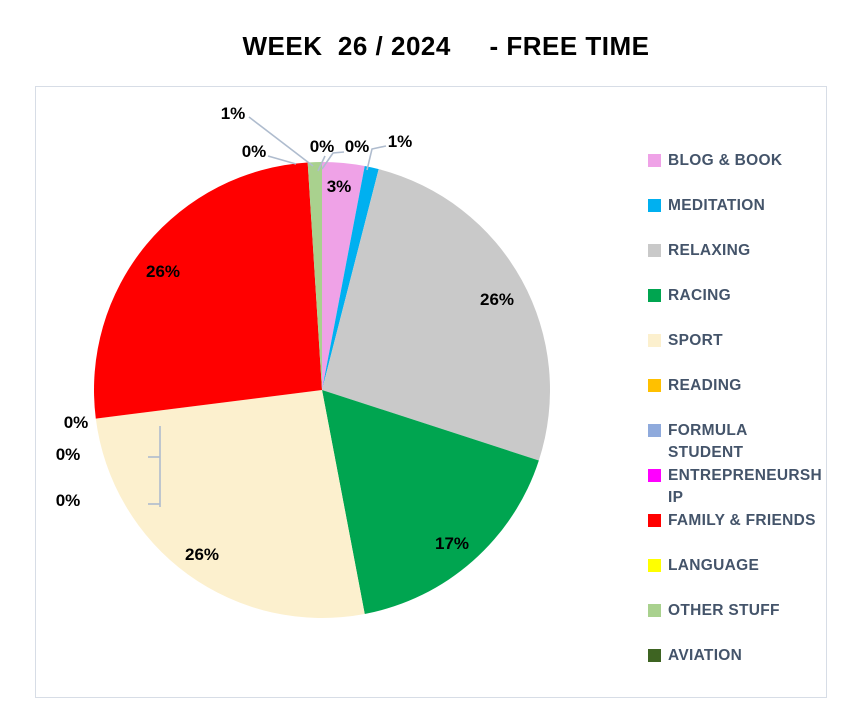  I want to click on legend-swatch-aviation, so click(654, 655).